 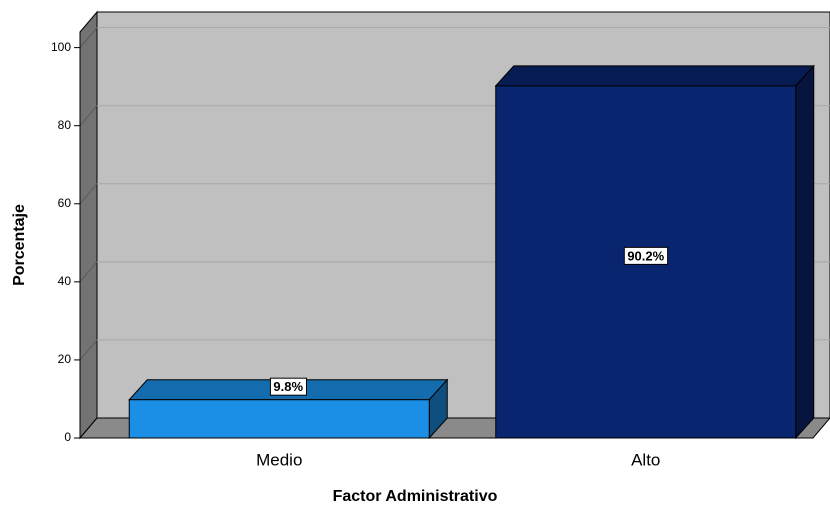 What do you see at coordinates (67, 437) in the screenshot?
I see `y-tick-label: 0` at bounding box center [67, 437].